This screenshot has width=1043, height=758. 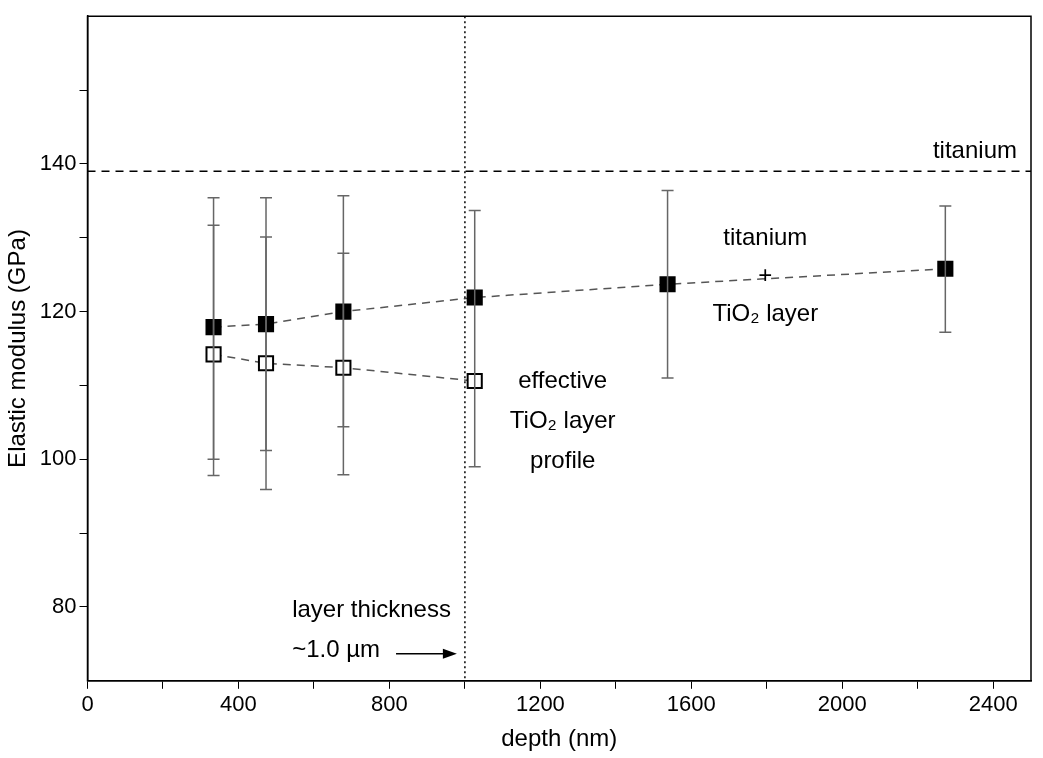 What do you see at coordinates (58, 162) in the screenshot?
I see `y-tick-label: 140` at bounding box center [58, 162].